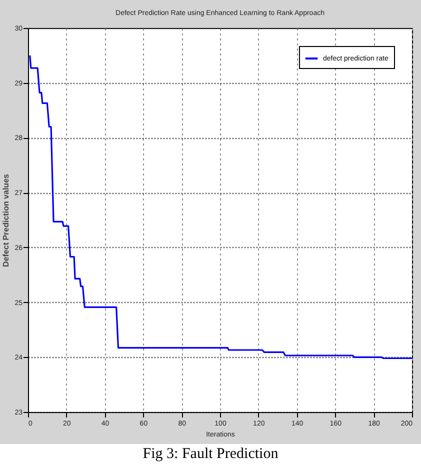 The height and width of the screenshot is (471, 421). Describe the element at coordinates (211, 454) in the screenshot. I see `caption: Fig 3: Fault Prediction` at that location.